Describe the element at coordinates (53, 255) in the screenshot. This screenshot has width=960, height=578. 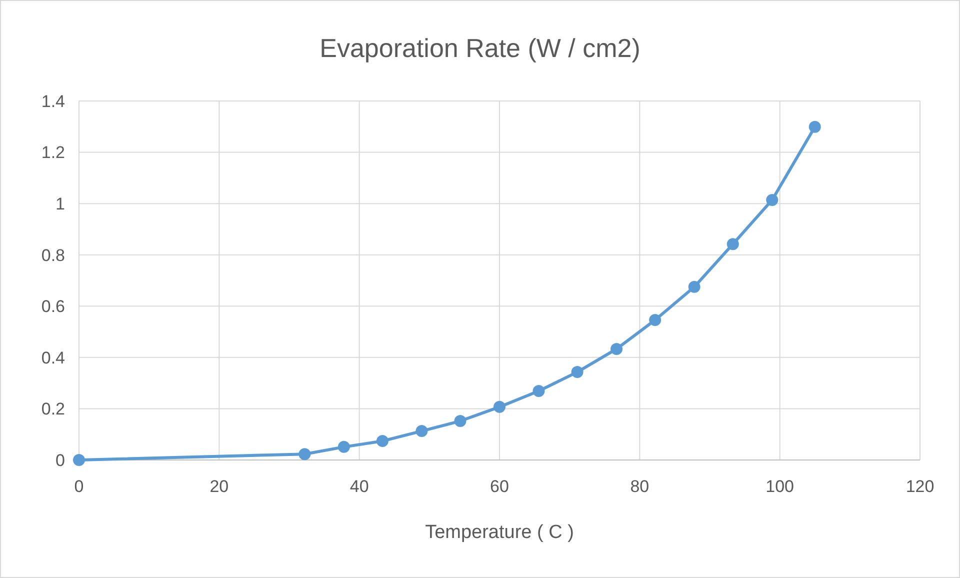
I see `y-tick-label: 0.8` at that location.